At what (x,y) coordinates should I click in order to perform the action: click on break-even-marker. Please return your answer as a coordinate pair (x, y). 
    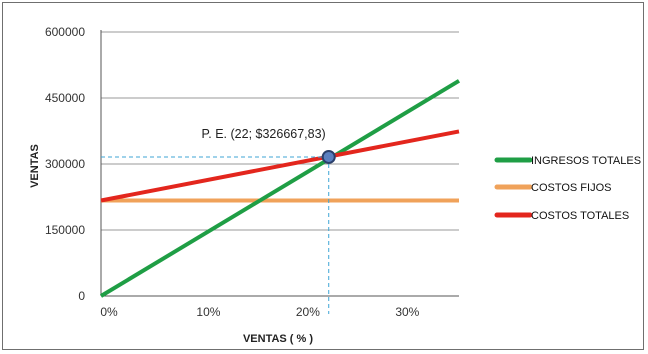
    Looking at the image, I should click on (328, 156).